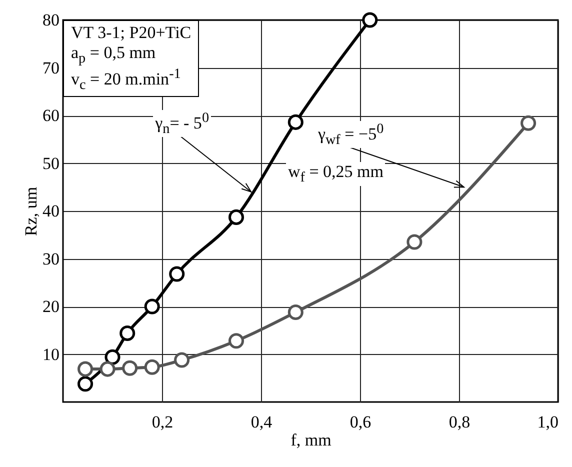 Image resolution: width=572 pixels, height=467 pixels. Describe the element at coordinates (547, 422) in the screenshot. I see `x-tick-label: 1,0` at that location.